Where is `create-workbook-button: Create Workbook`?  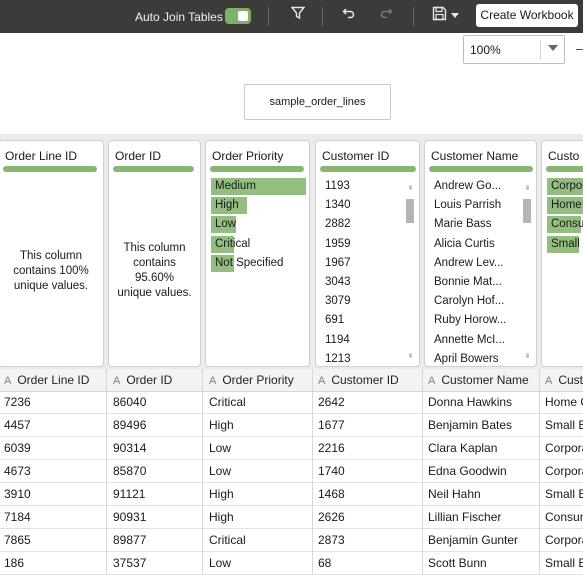 create-workbook-button: Create Workbook is located at coordinates (527, 15).